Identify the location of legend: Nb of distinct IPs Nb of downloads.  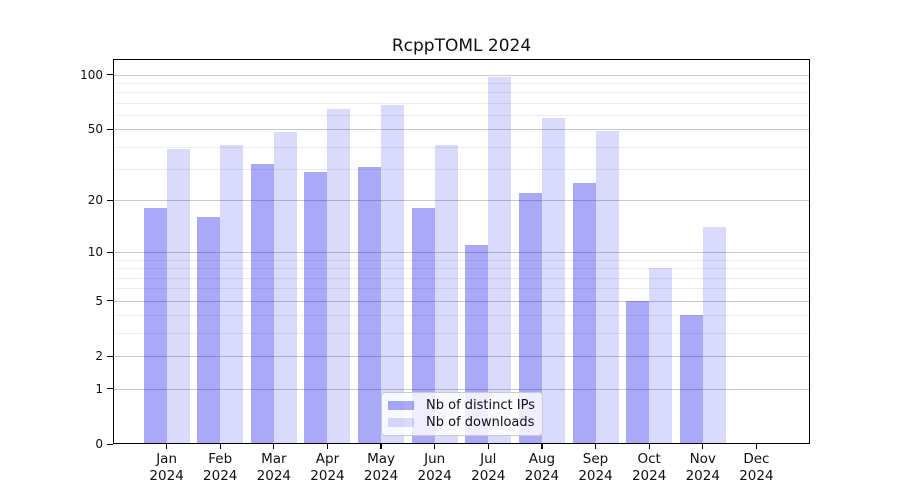
(462, 414).